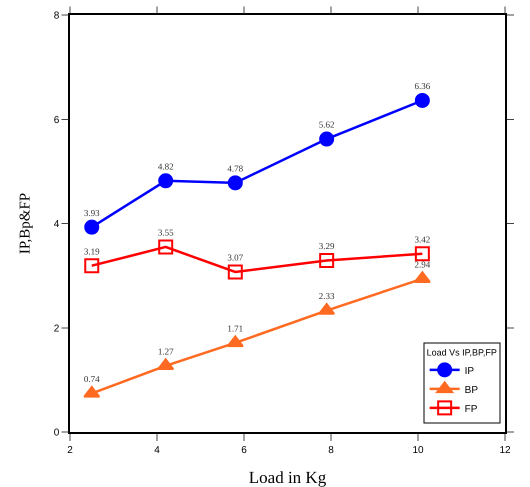 The height and width of the screenshot is (487, 530). I want to click on data-label: 2.94, so click(422, 264).